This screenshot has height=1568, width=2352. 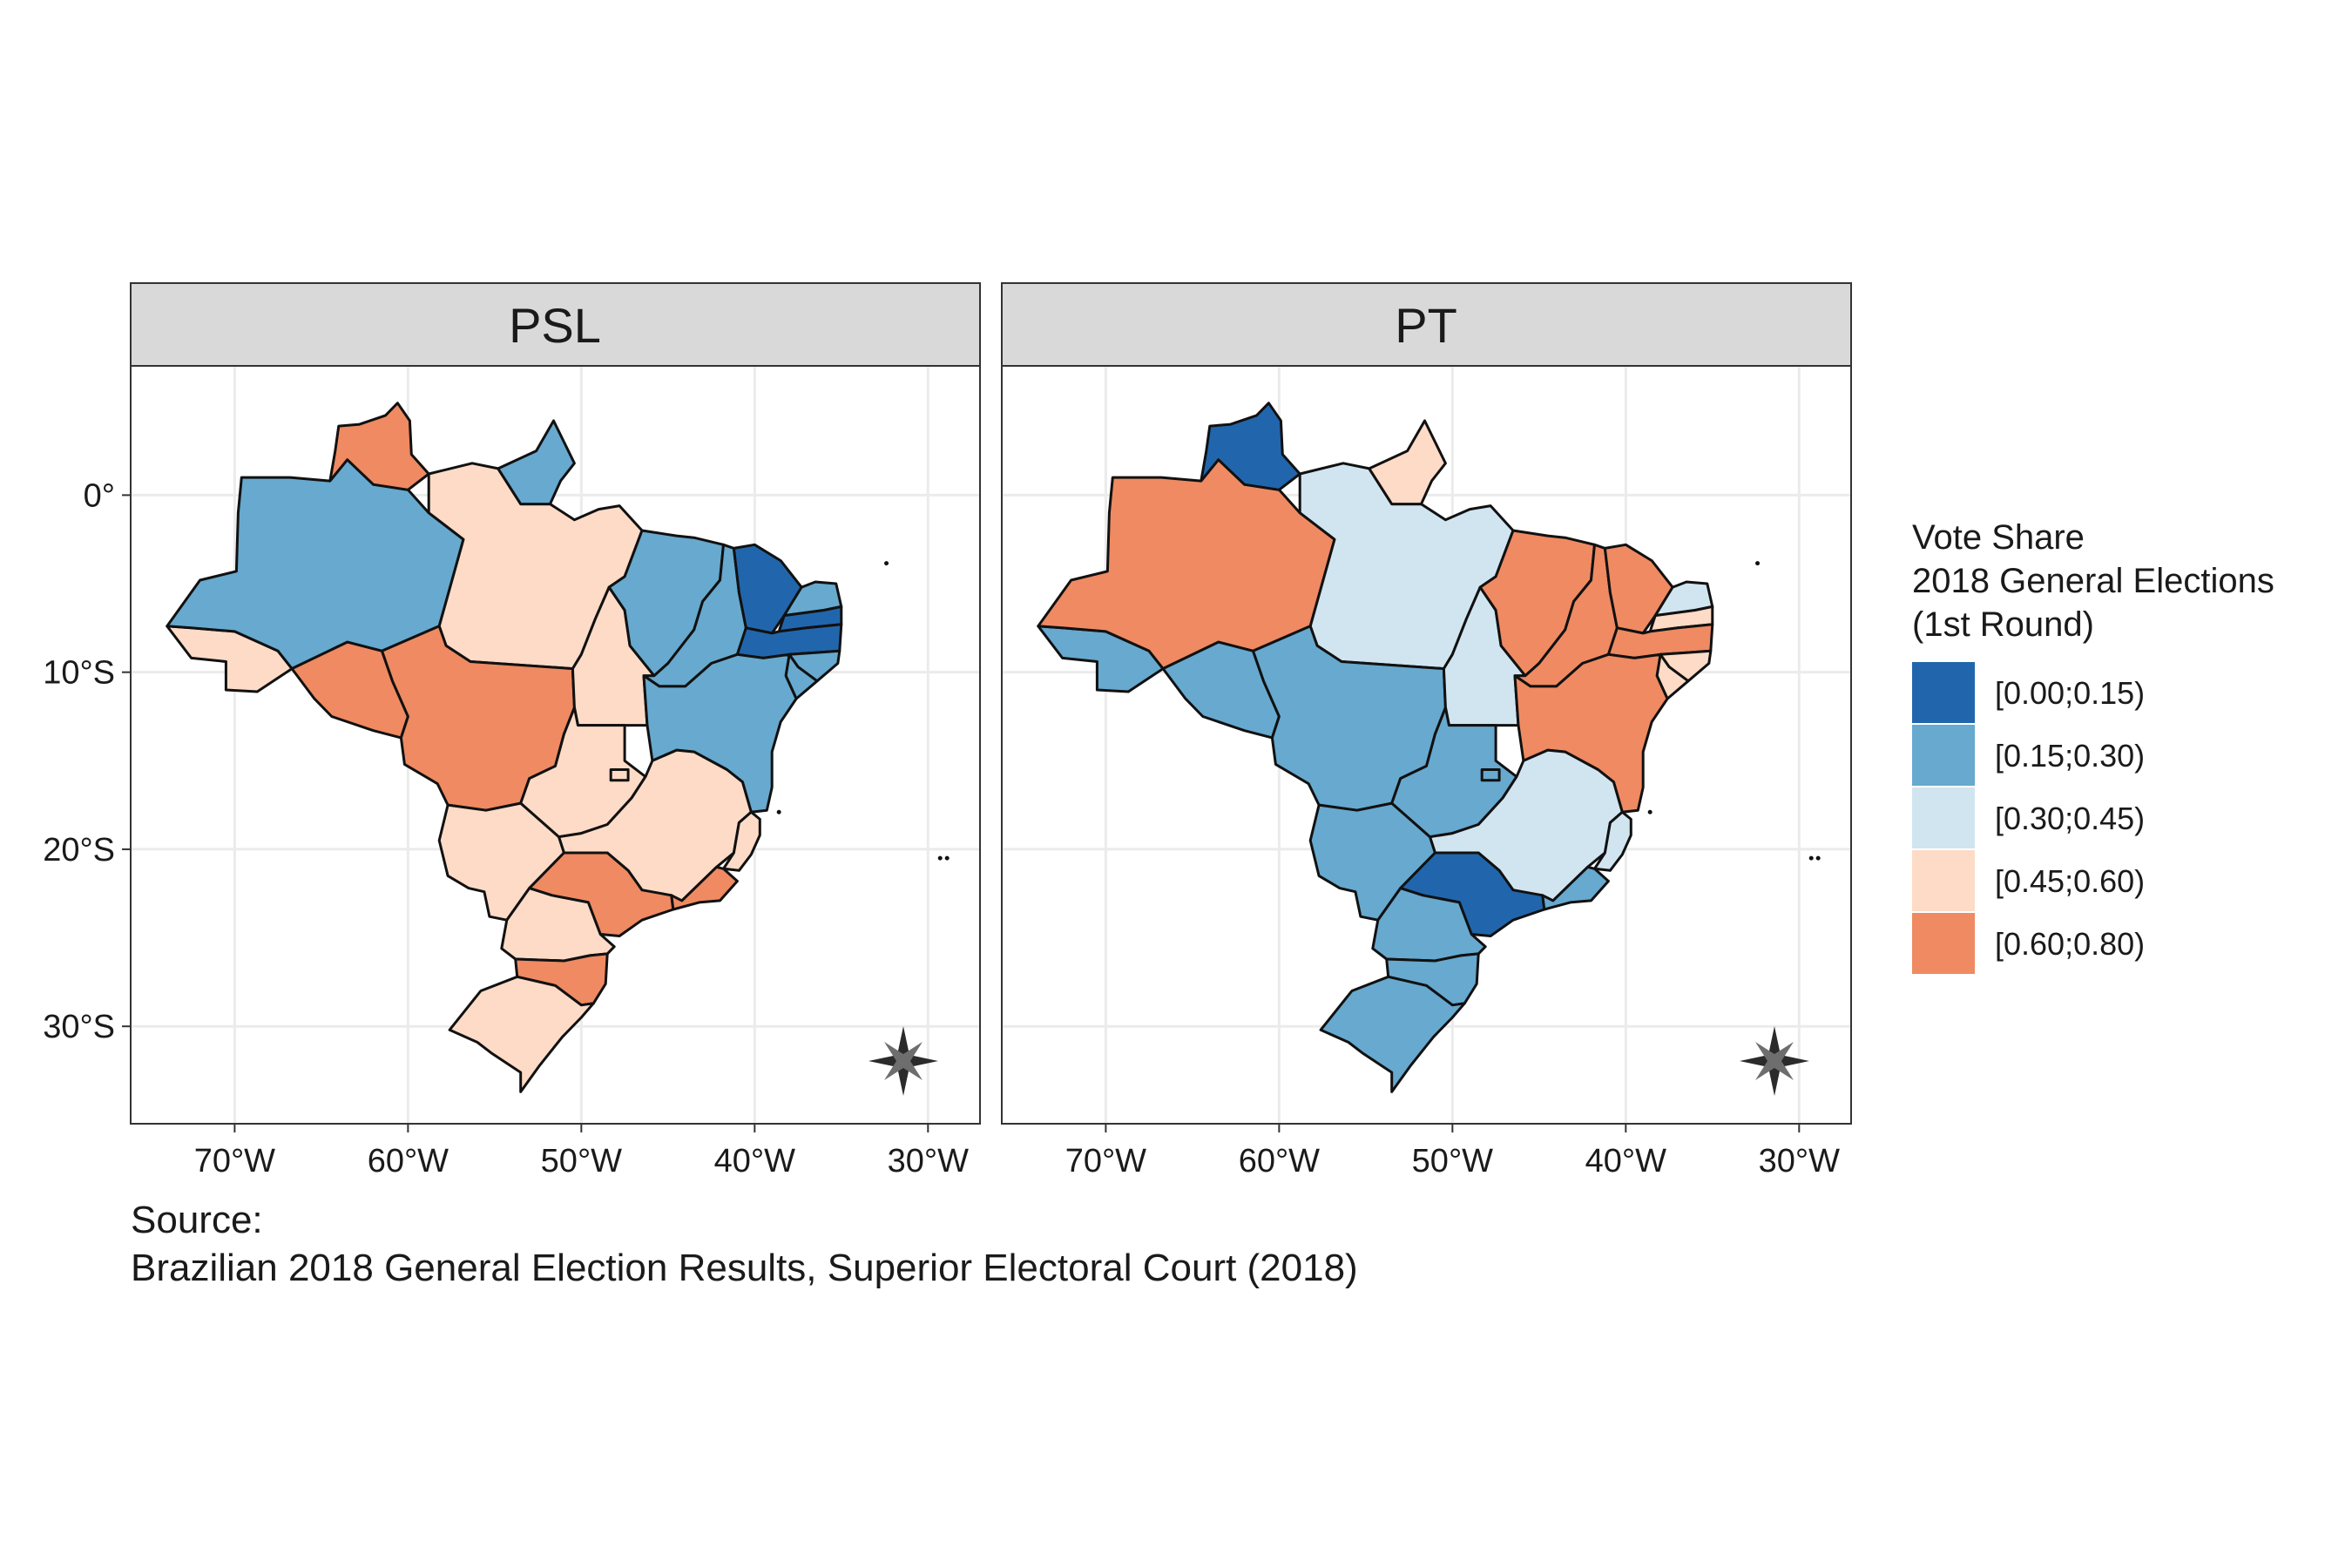 I want to click on legend-title-line-1: Vote Share, so click(x=1999, y=537).